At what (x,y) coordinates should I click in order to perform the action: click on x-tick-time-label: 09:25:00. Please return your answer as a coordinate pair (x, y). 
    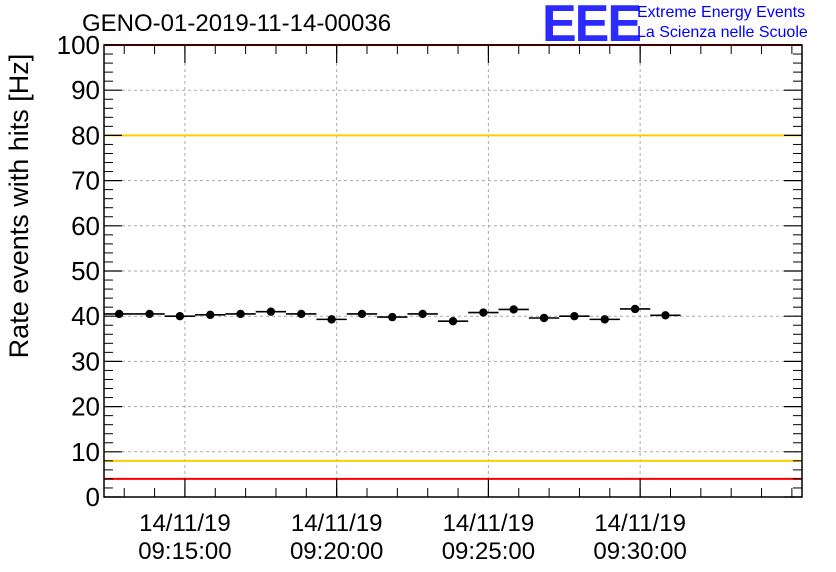
    Looking at the image, I should click on (488, 551).